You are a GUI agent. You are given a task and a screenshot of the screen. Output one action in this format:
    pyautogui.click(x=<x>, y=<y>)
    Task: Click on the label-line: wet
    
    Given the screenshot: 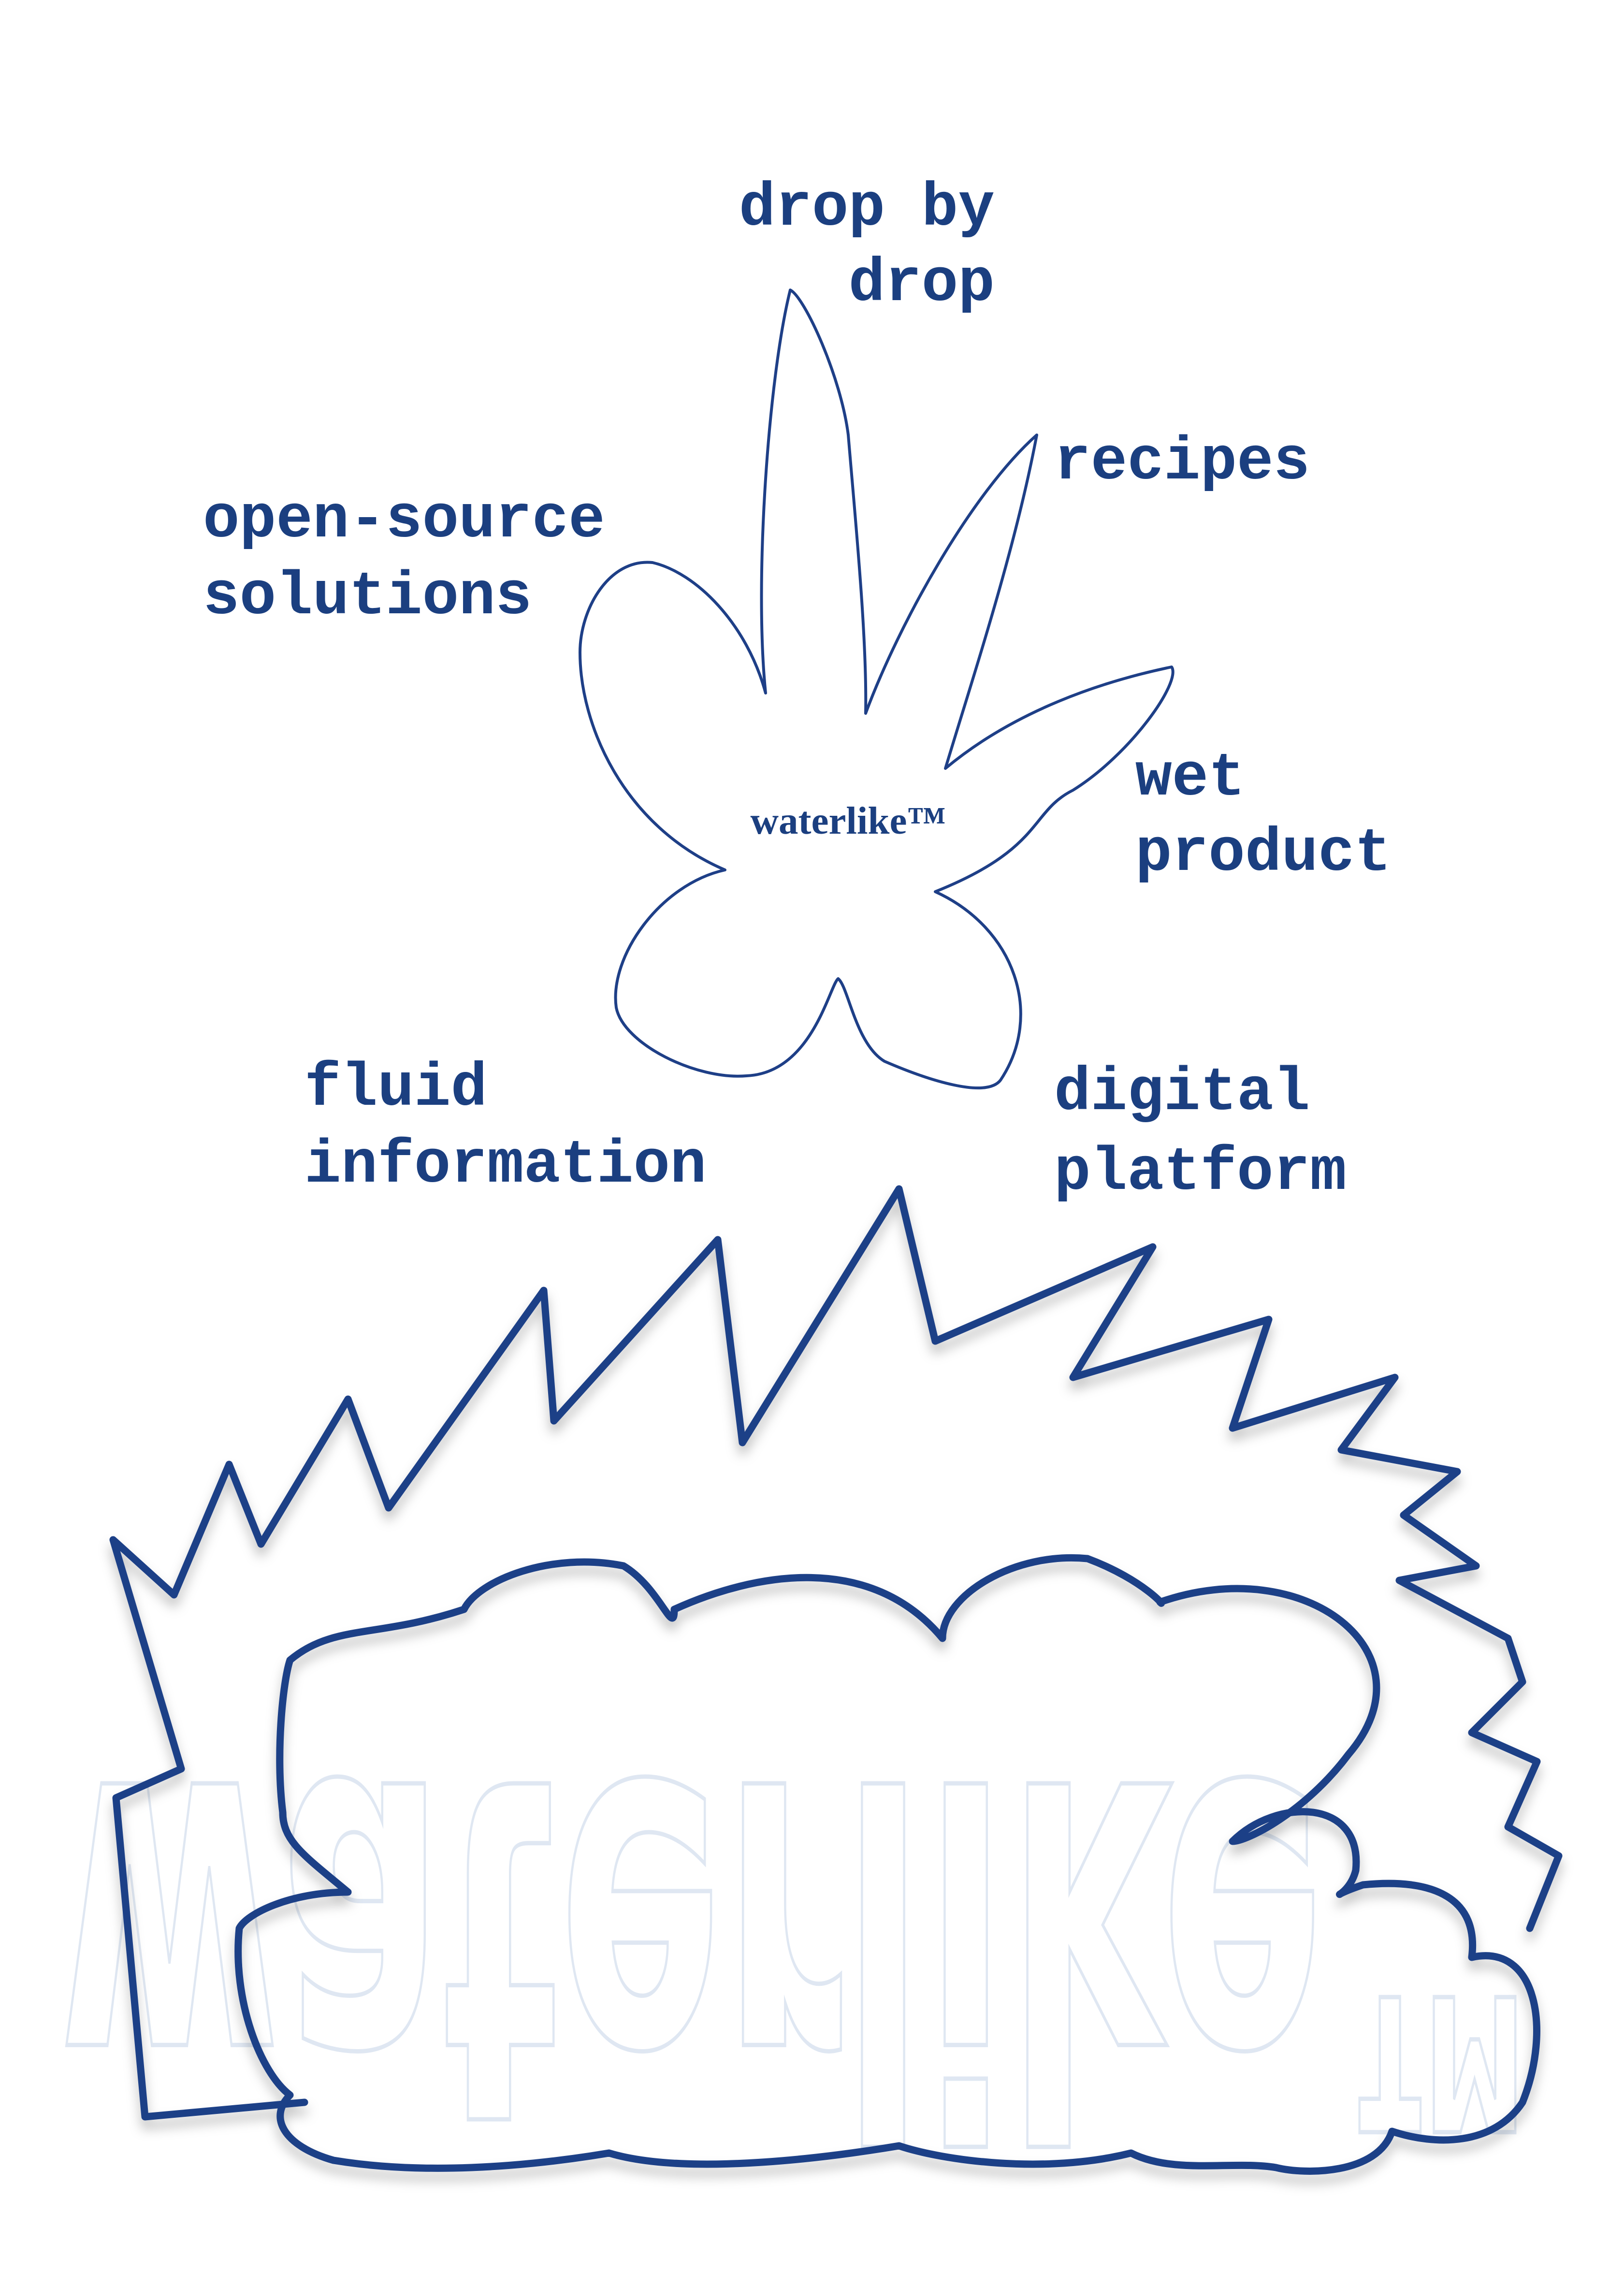 What is the action you would take?
    pyautogui.click(x=1190, y=778)
    